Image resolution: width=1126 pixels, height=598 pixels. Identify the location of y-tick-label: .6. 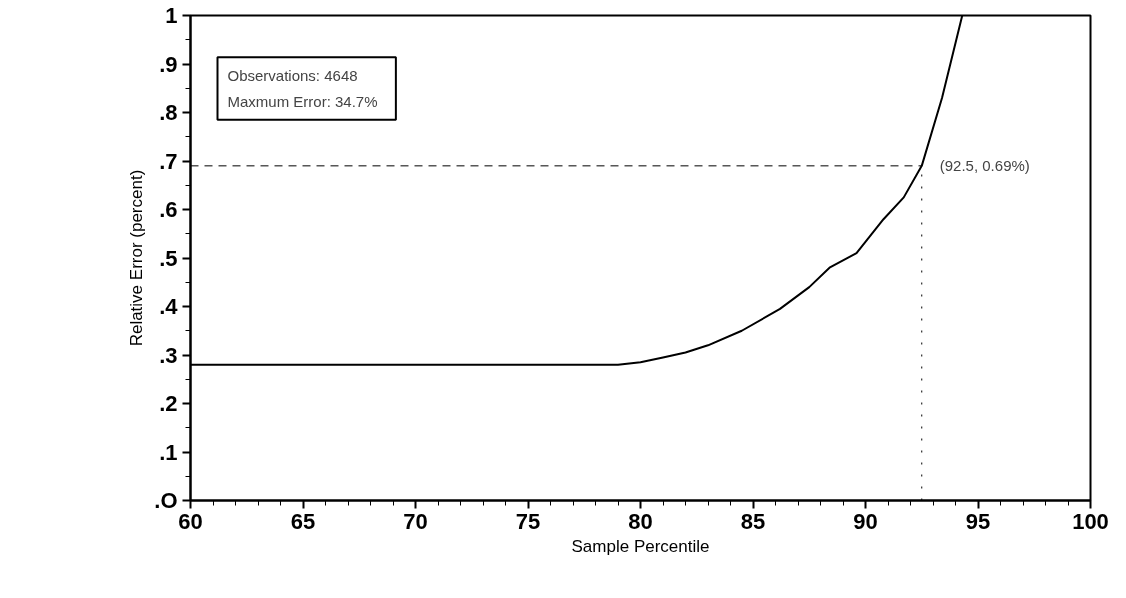
(168, 209).